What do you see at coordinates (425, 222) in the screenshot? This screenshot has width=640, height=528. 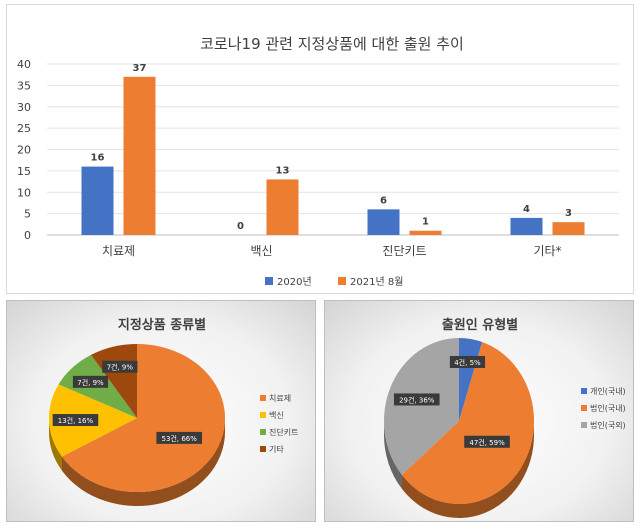 I see `data-label: 1` at bounding box center [425, 222].